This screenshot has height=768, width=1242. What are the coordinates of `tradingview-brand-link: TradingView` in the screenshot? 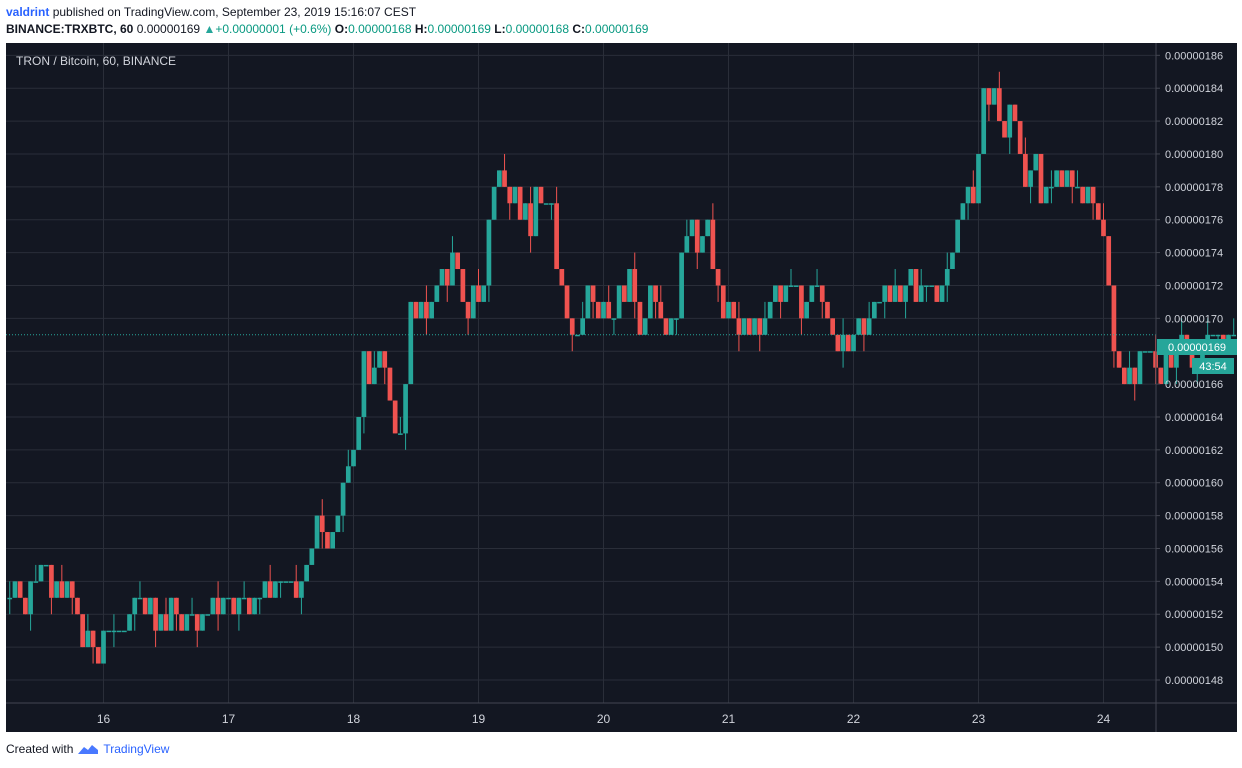 It's located at (136, 749).